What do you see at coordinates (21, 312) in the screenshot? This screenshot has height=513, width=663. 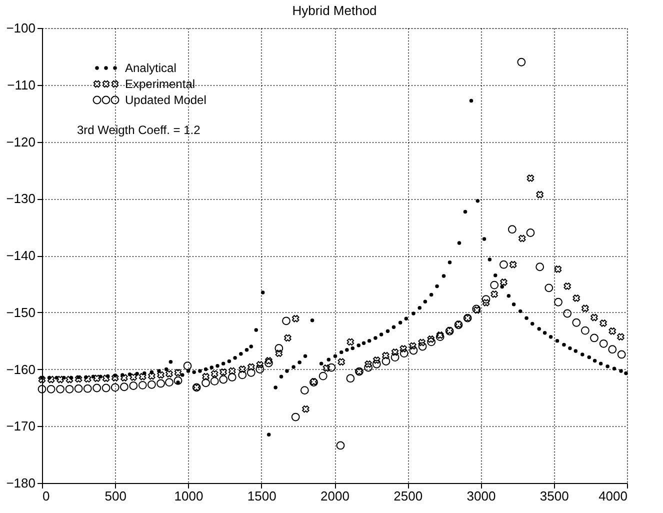 I see `y-tick-label: −150` at bounding box center [21, 312].